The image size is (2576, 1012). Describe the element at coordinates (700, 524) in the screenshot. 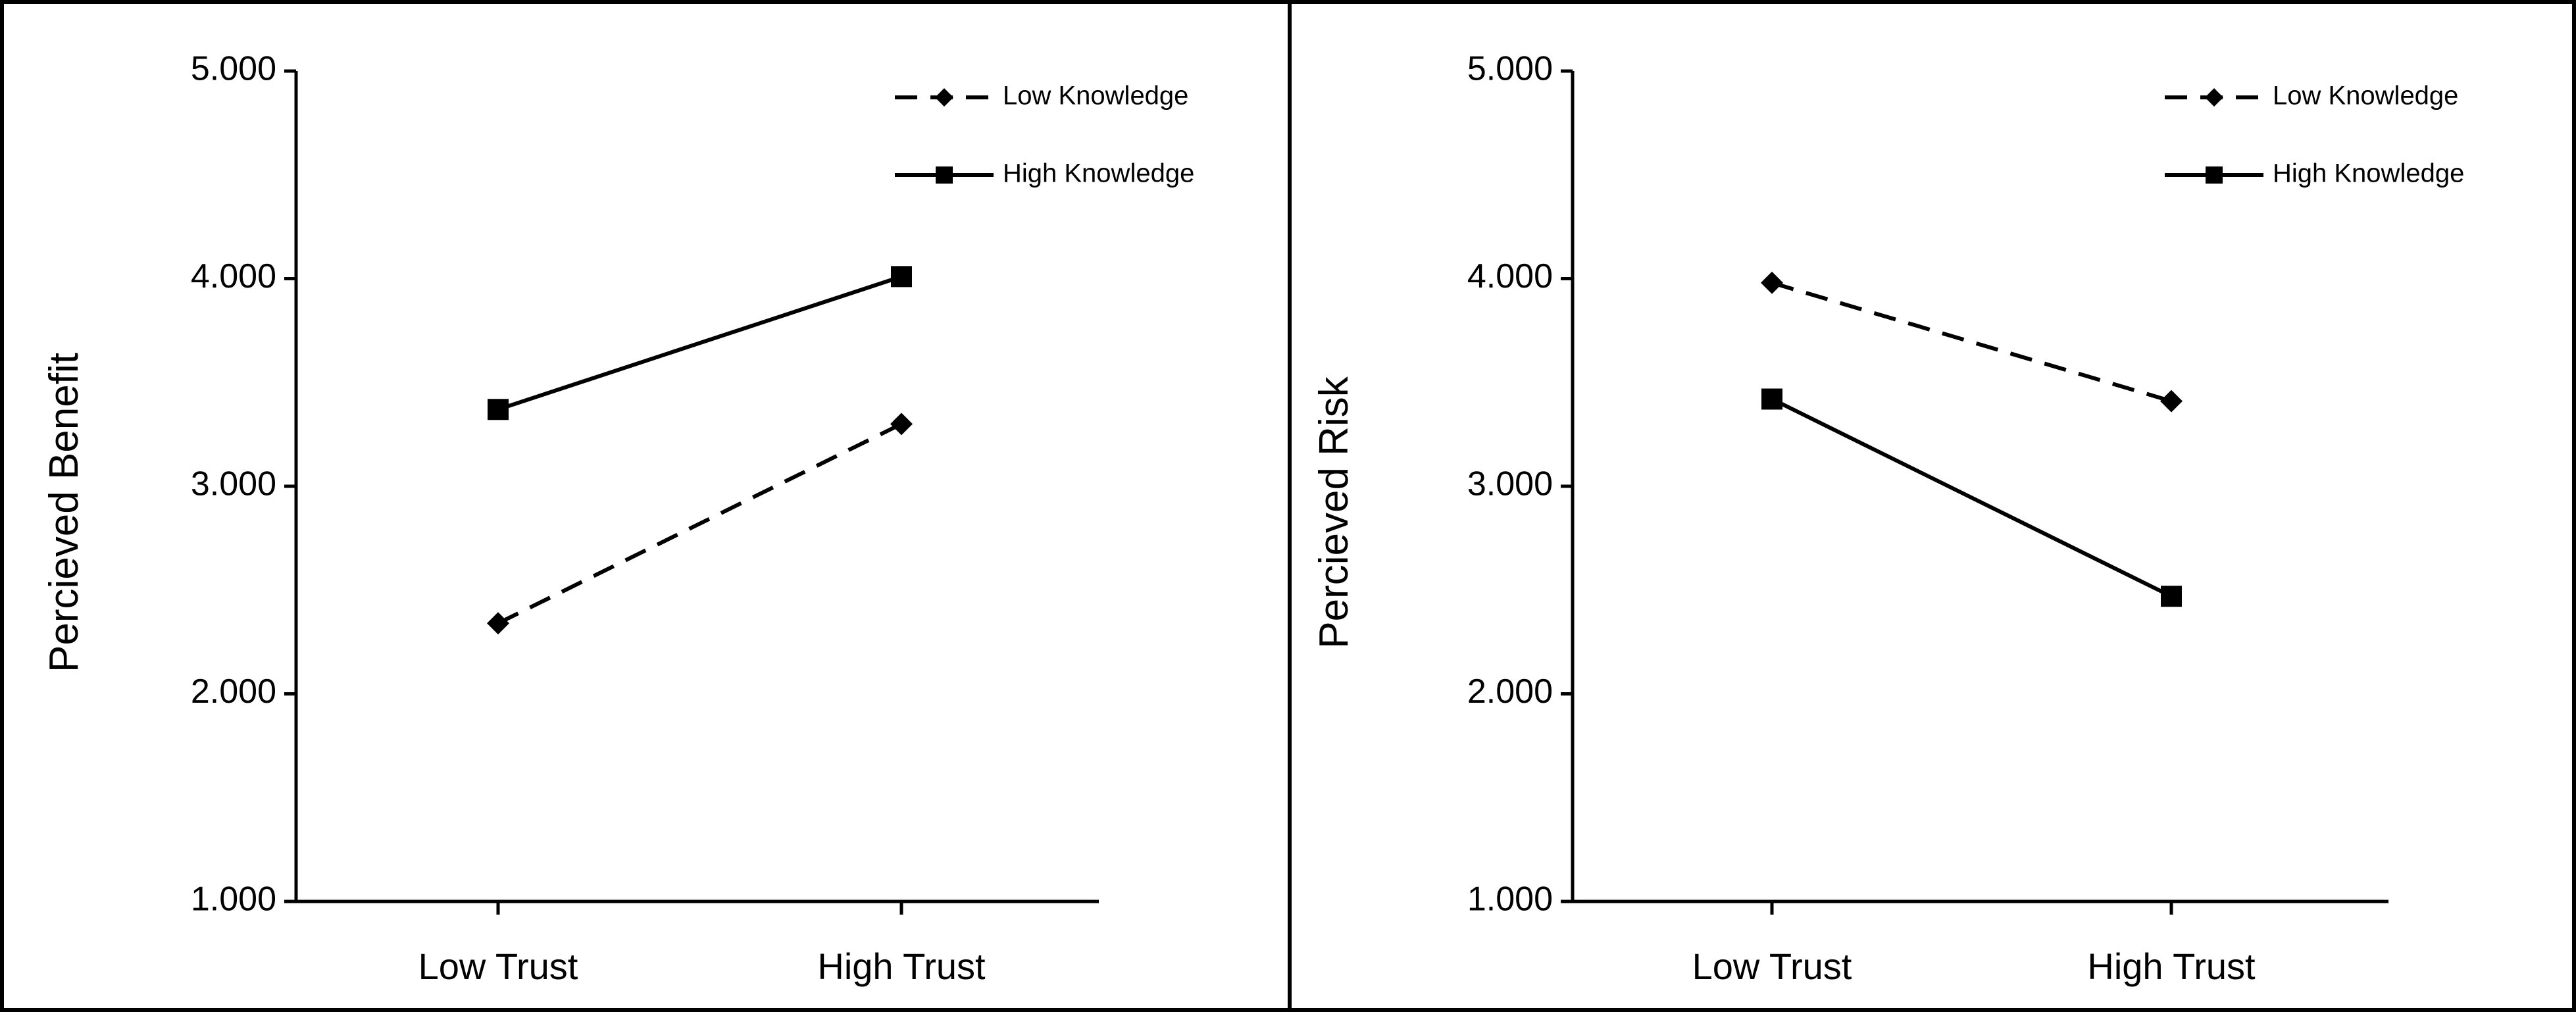

I see `series-line-low-knowledge` at that location.